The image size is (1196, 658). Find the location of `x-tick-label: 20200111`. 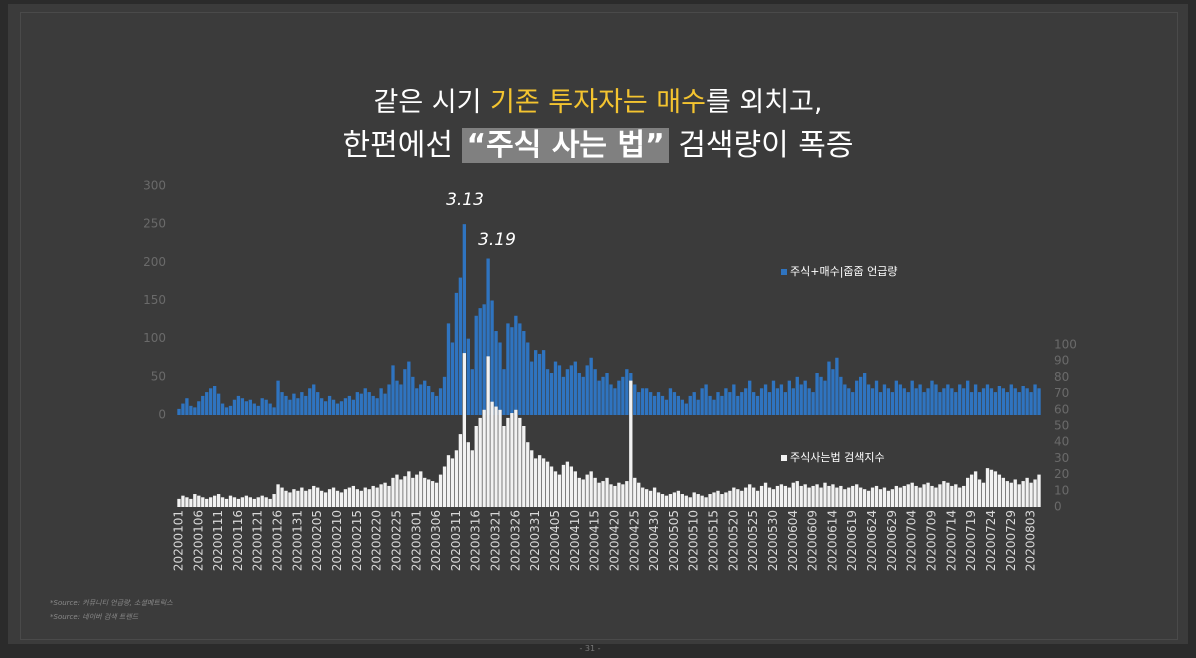

x-tick-label: 20200111 is located at coordinates (218, 540).